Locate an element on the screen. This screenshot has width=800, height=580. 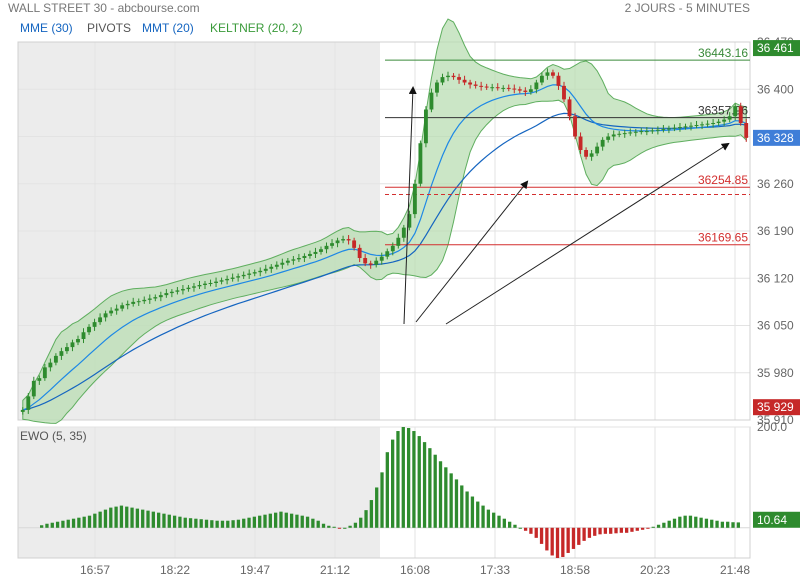
indicator-mmt: MMT (20) is located at coordinates (168, 28).